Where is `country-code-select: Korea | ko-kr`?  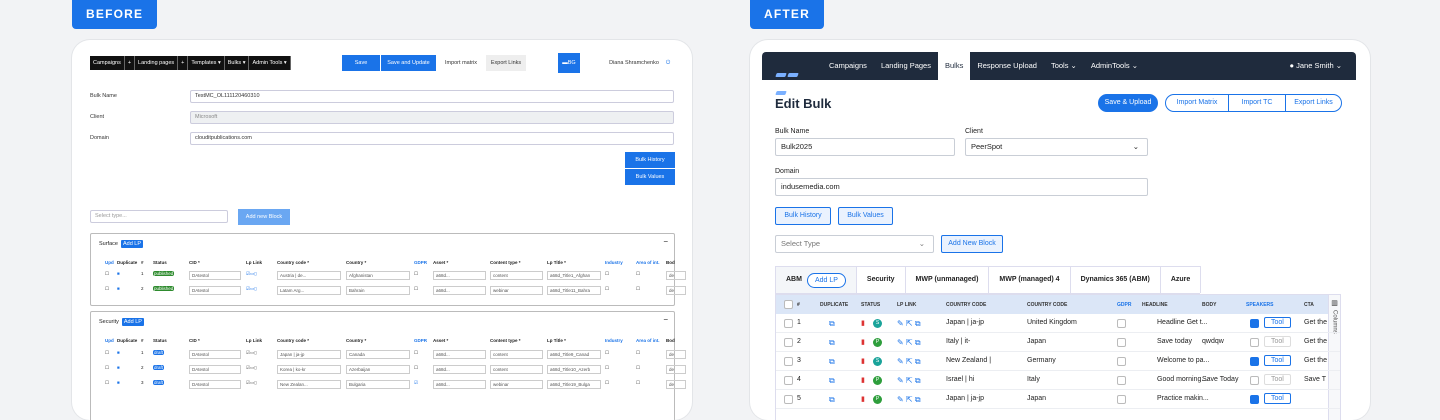 country-code-select: Korea | ko-kr is located at coordinates (309, 369).